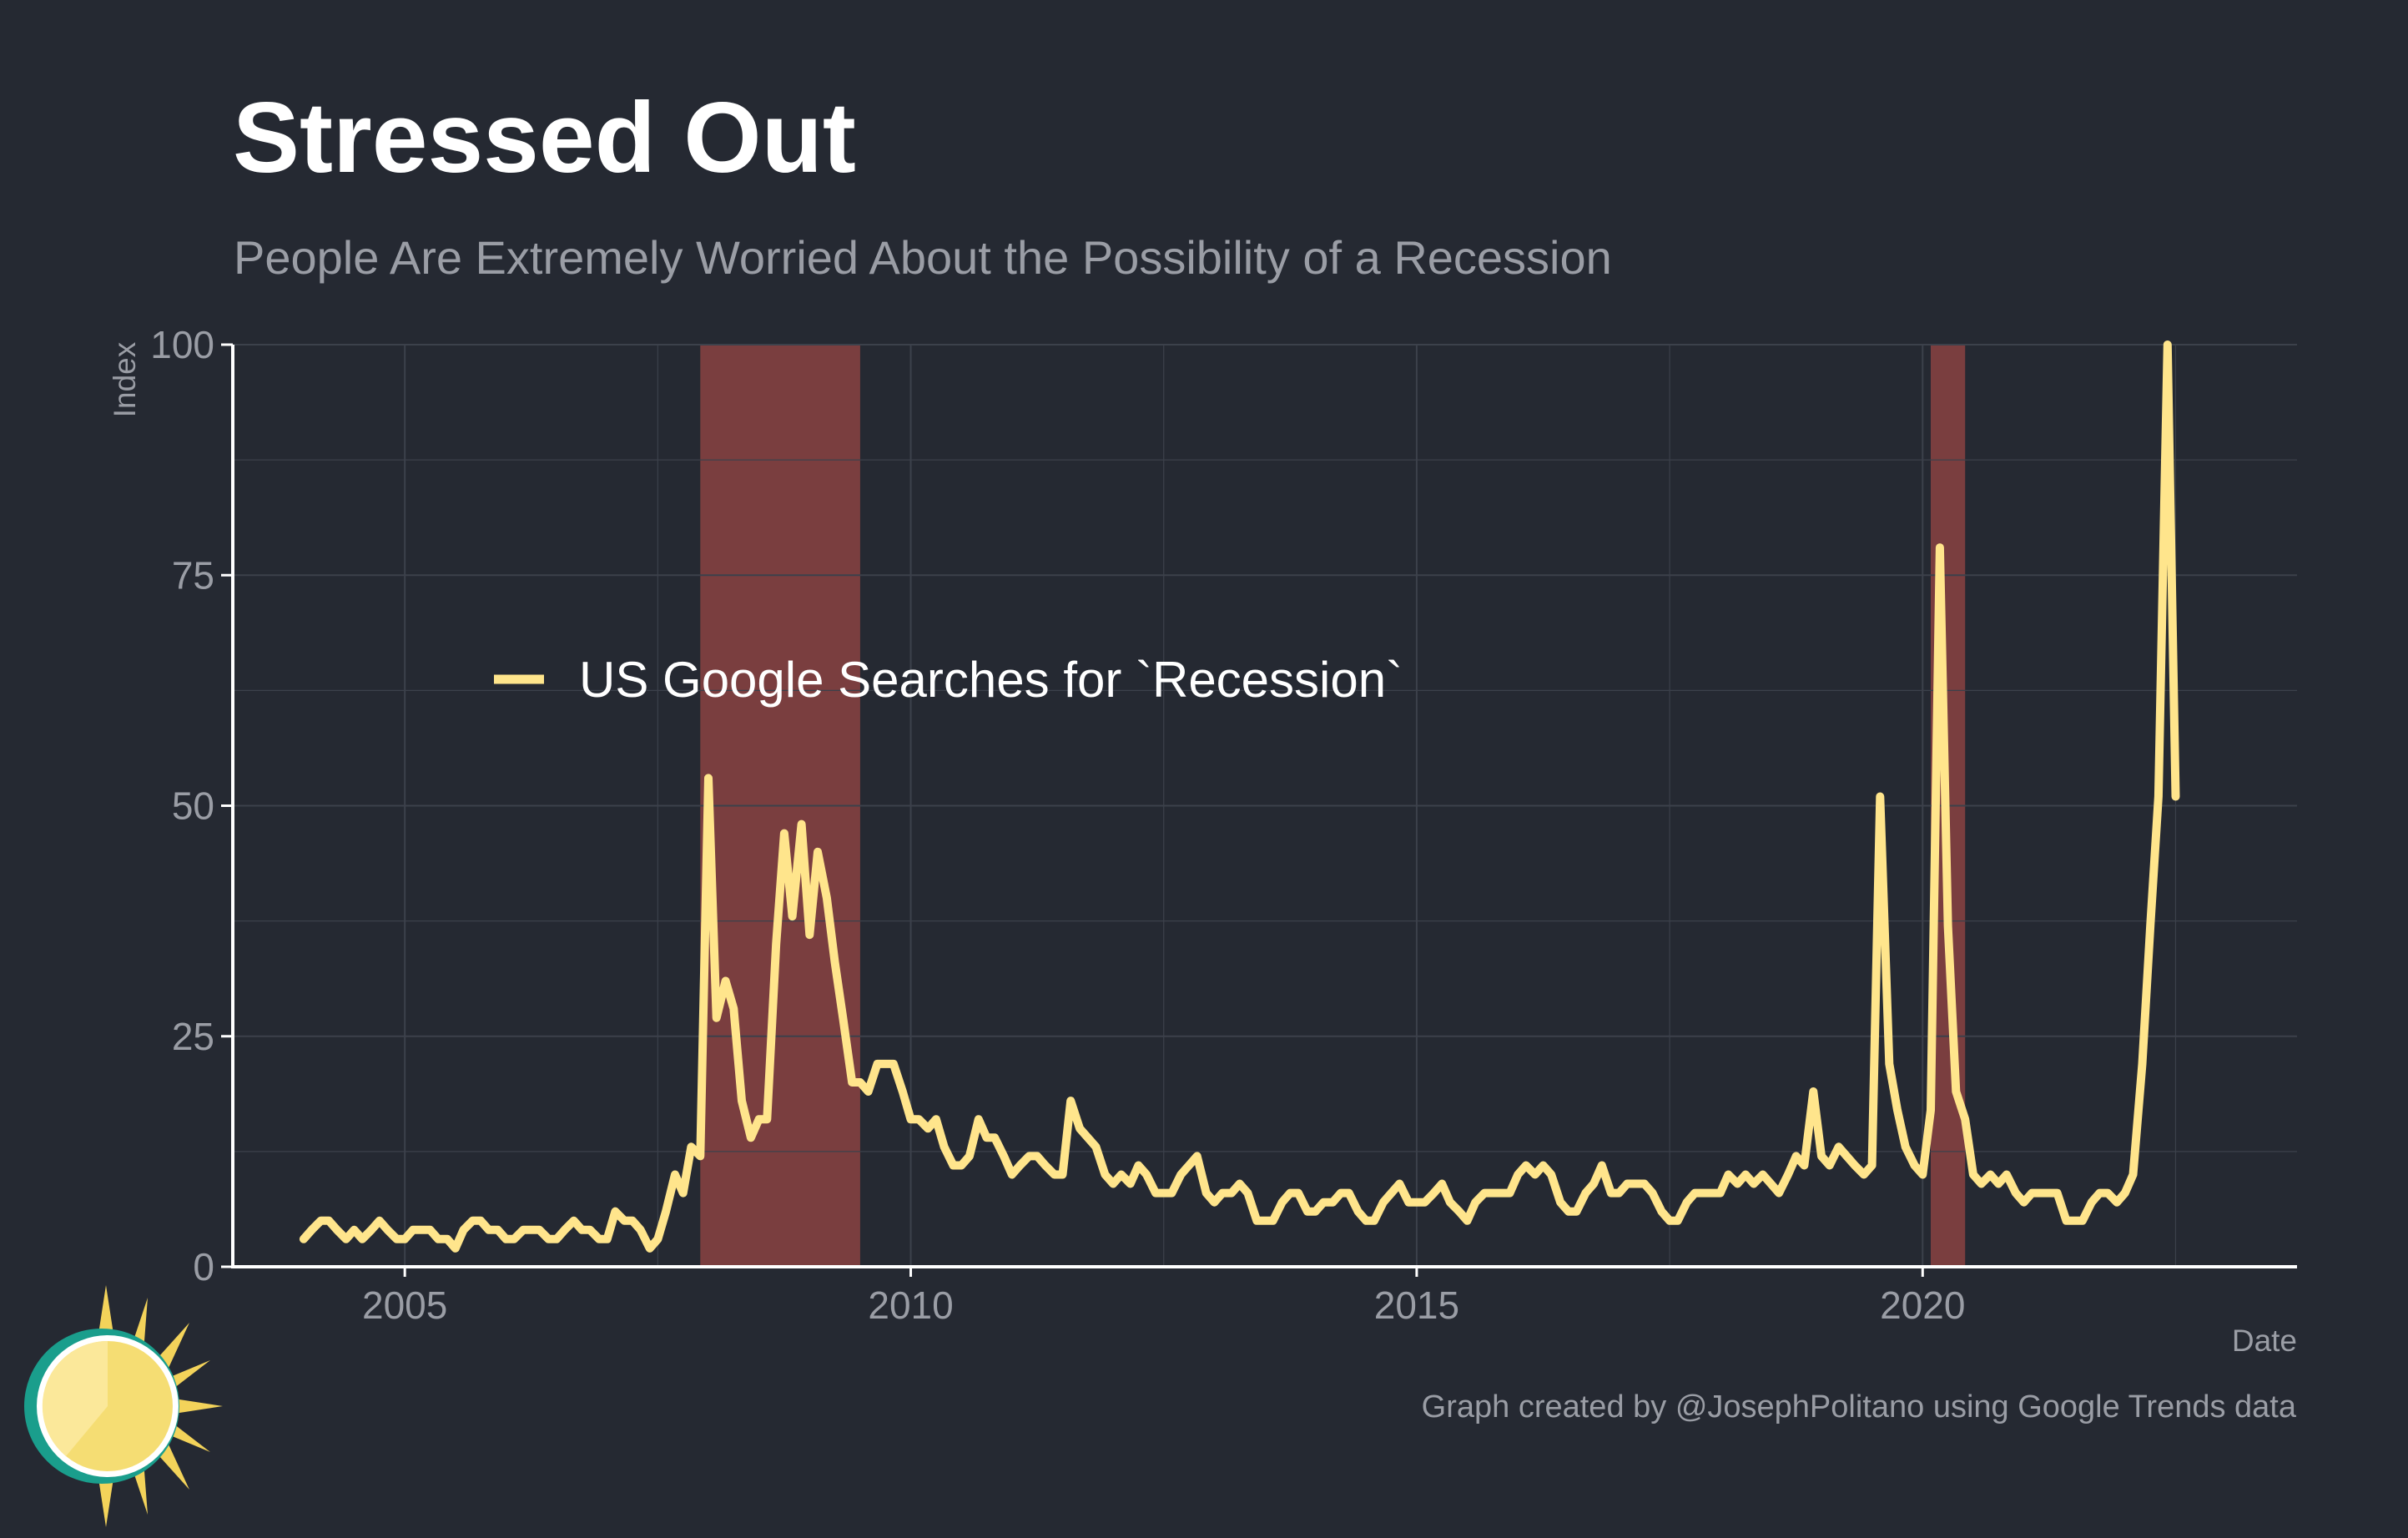 This screenshot has height=1538, width=2408. Describe the element at coordinates (1922, 1305) in the screenshot. I see `x-tick-label: 2020` at that location.